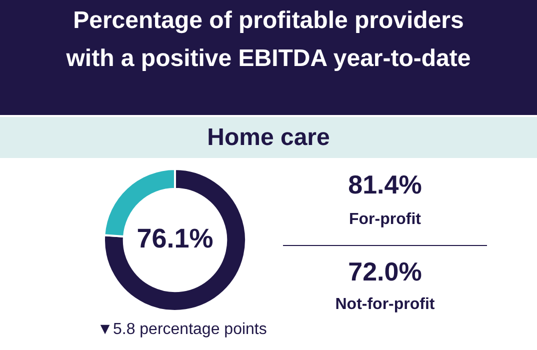  Describe the element at coordinates (385, 220) in the screenshot. I see `text: For-profit` at that location.